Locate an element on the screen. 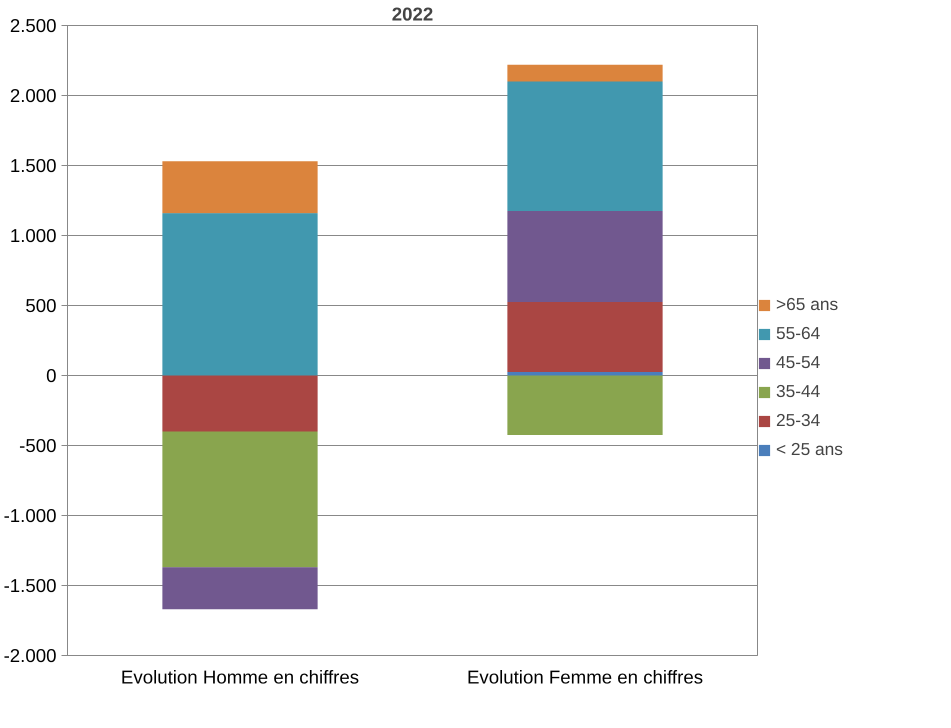 The image size is (951, 728). y-tick-label: -500 is located at coordinates (38, 445).